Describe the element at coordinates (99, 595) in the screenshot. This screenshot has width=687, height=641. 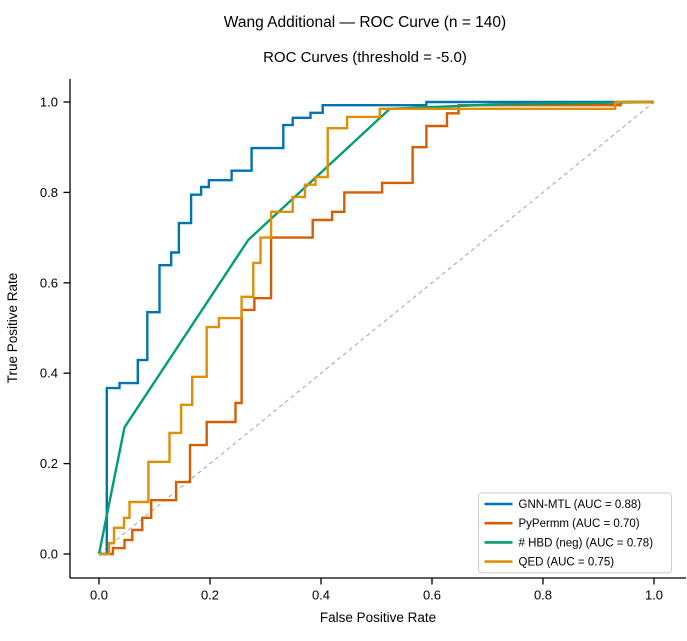
I see `x-tick-label: 0.0` at that location.